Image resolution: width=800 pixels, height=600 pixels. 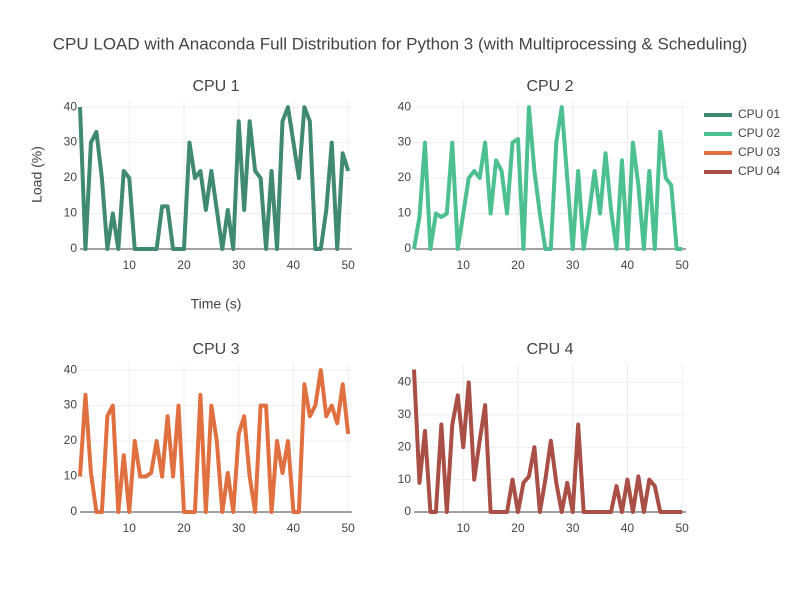 What do you see at coordinates (37, 174) in the screenshot?
I see `y-axis-label: Load (%)` at bounding box center [37, 174].